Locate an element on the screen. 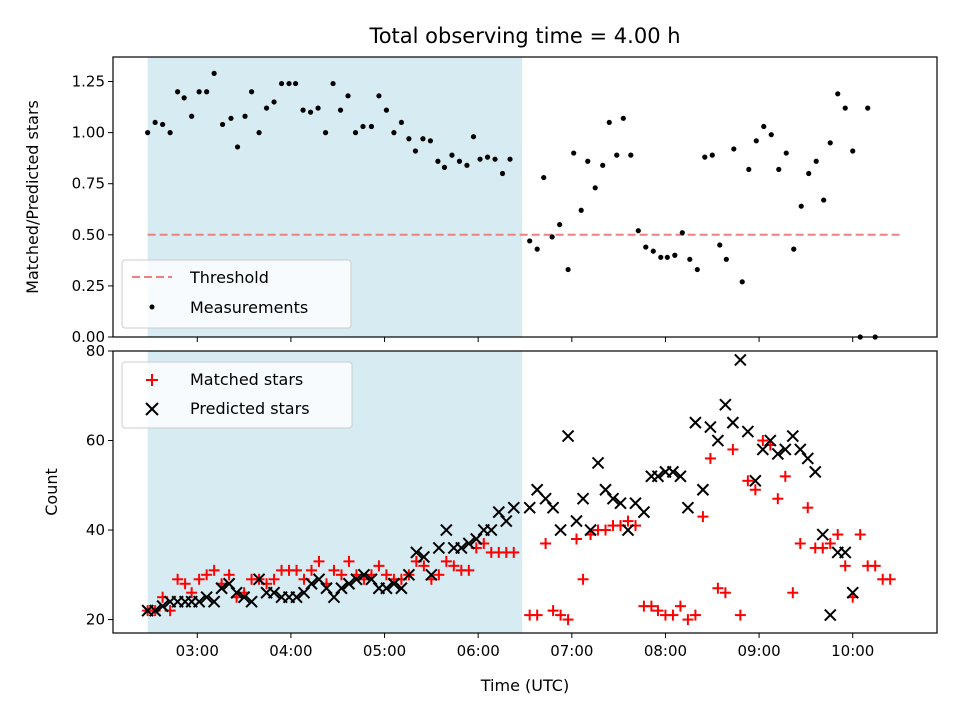 This screenshot has height=720, width=960. top-y-tick-label: 0.25 is located at coordinates (88, 286).